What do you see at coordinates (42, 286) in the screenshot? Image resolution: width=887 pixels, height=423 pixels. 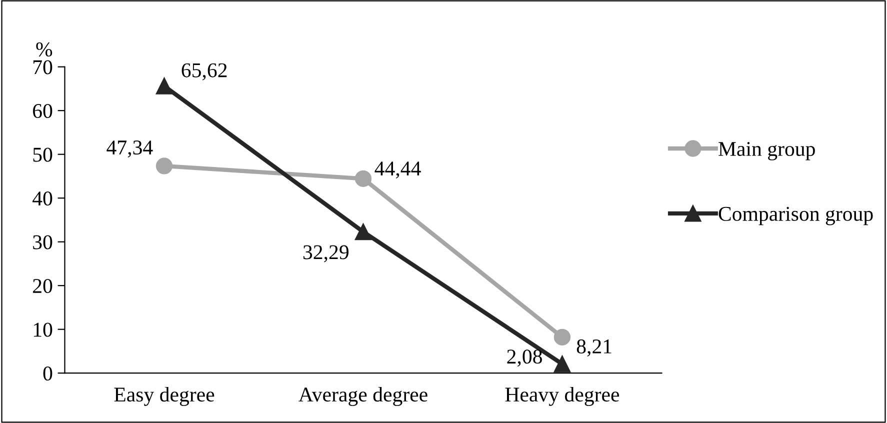 I see `y-tick-label: 20` at bounding box center [42, 286].